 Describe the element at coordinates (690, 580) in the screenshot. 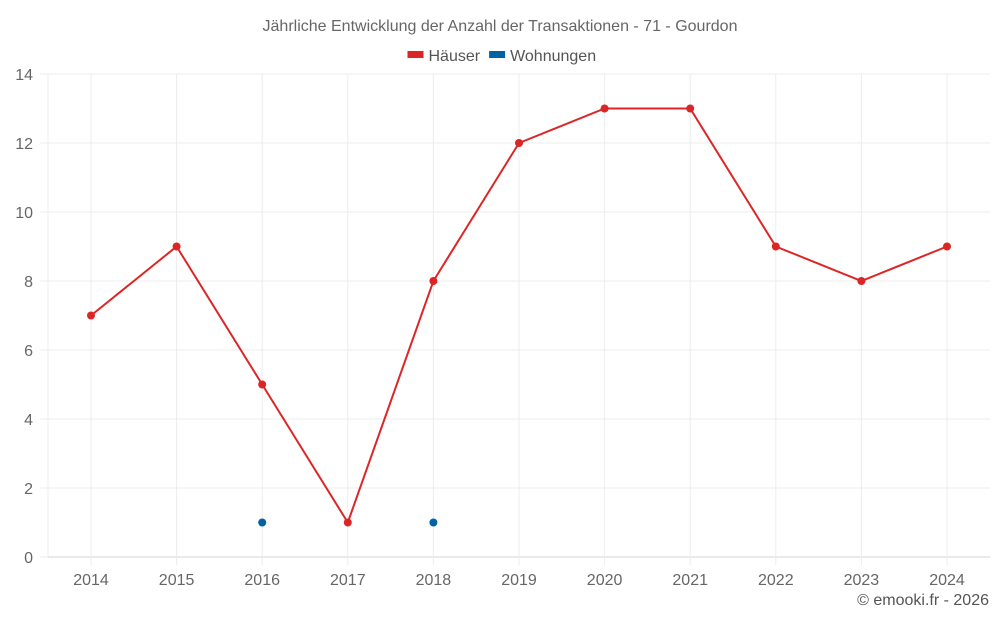

I see `x-tick-label: 2021` at that location.